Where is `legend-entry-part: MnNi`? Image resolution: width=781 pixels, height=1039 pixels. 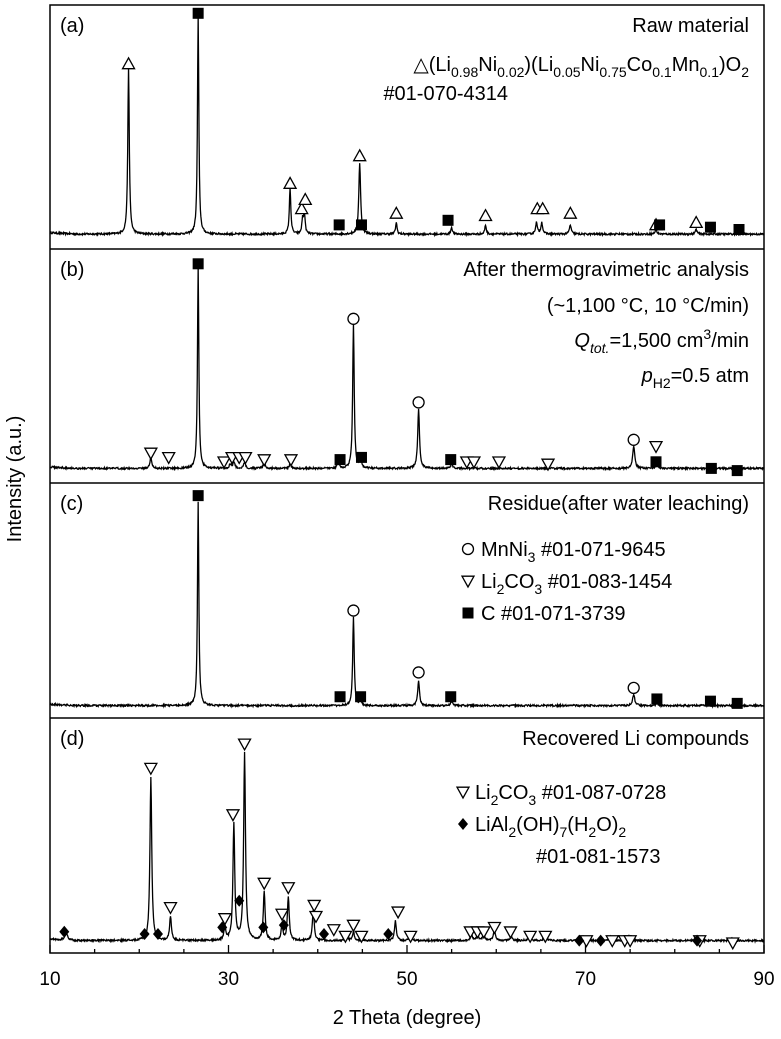 legend-entry-part: MnNi is located at coordinates (504, 550).